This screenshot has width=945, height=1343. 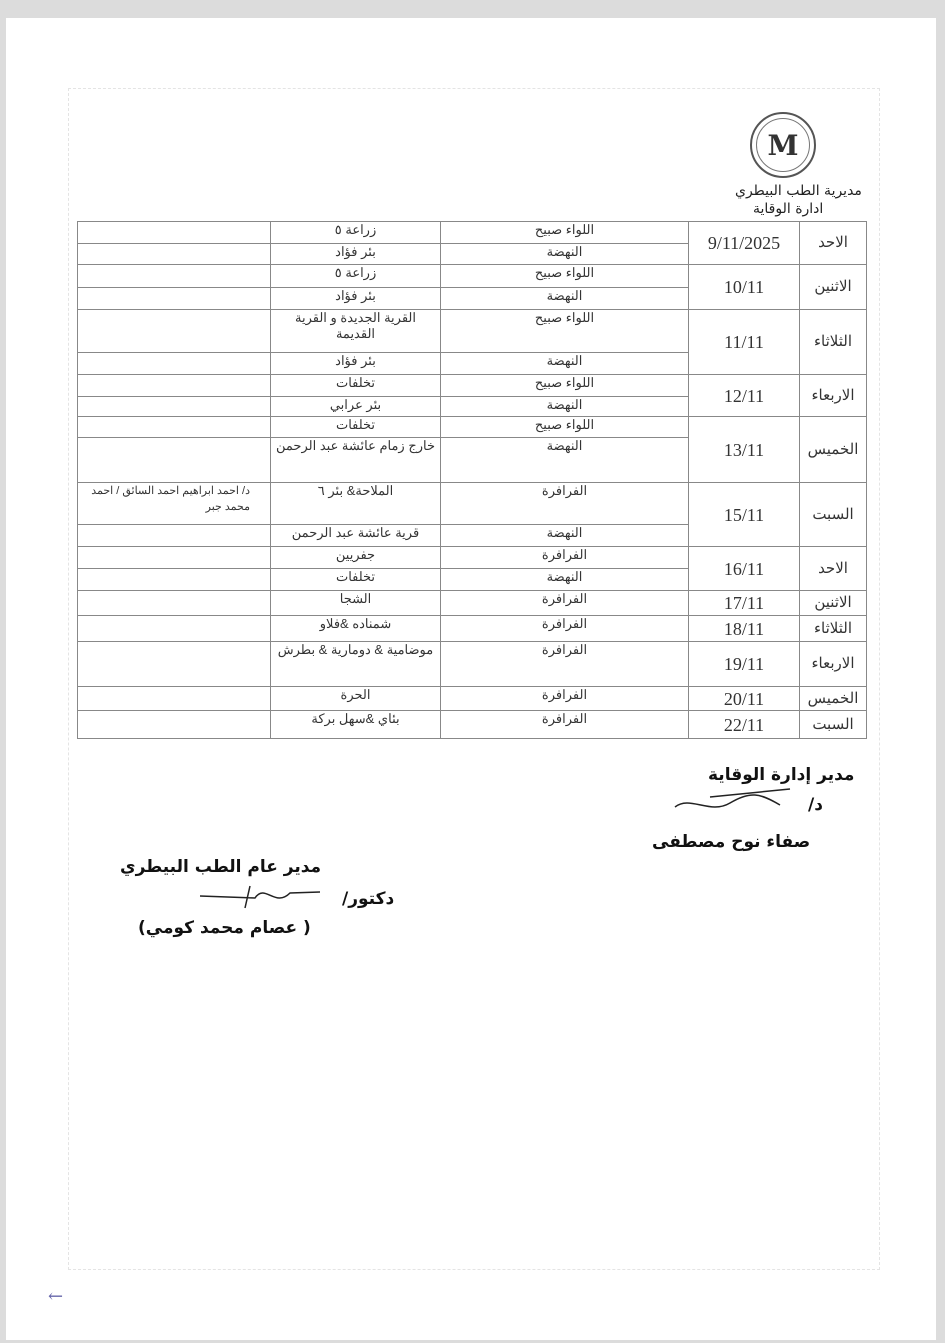 What do you see at coordinates (355, 664) in the screenshot?
I see `villages-cell: موضامية & دومارية & بطرش` at bounding box center [355, 664].